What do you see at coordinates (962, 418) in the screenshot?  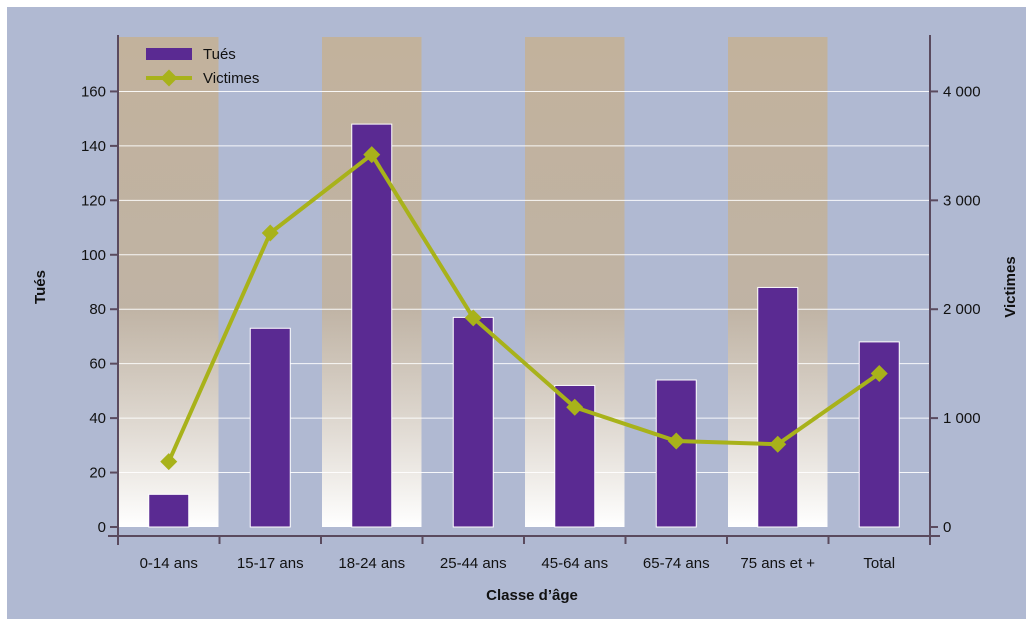 I see `y2-tick-label: 1 000` at bounding box center [962, 418].